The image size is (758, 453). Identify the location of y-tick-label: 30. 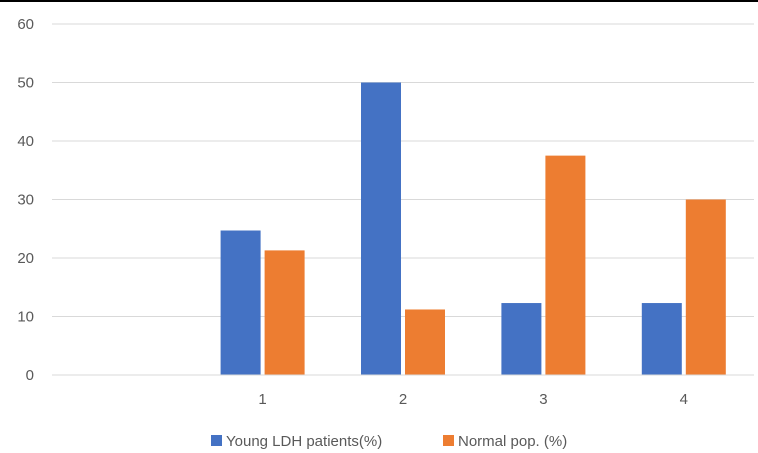
(25, 200).